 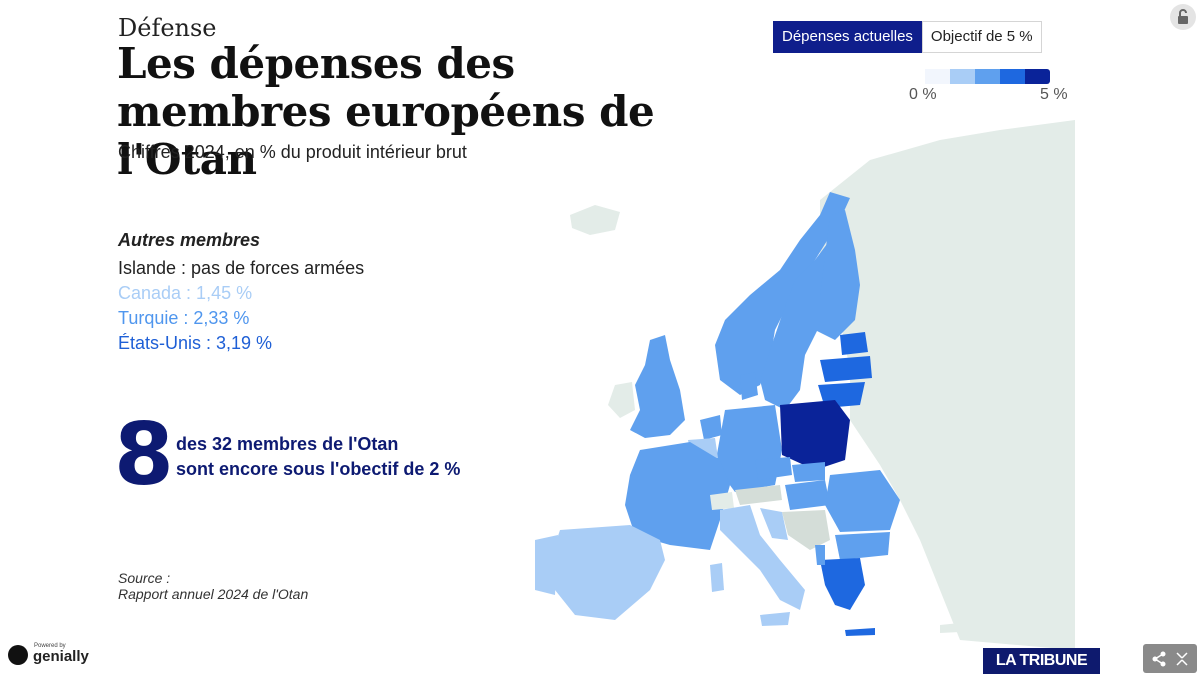 What do you see at coordinates (860, 632) in the screenshot?
I see `region-crete` at bounding box center [860, 632].